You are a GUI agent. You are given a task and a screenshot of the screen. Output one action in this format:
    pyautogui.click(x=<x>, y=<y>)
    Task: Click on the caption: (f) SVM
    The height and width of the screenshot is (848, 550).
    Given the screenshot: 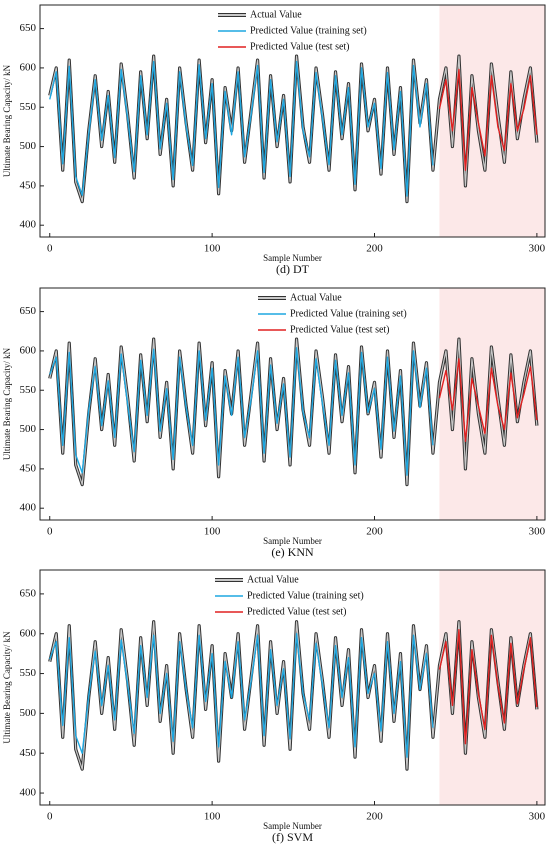 What is the action you would take?
    pyautogui.click(x=292, y=837)
    